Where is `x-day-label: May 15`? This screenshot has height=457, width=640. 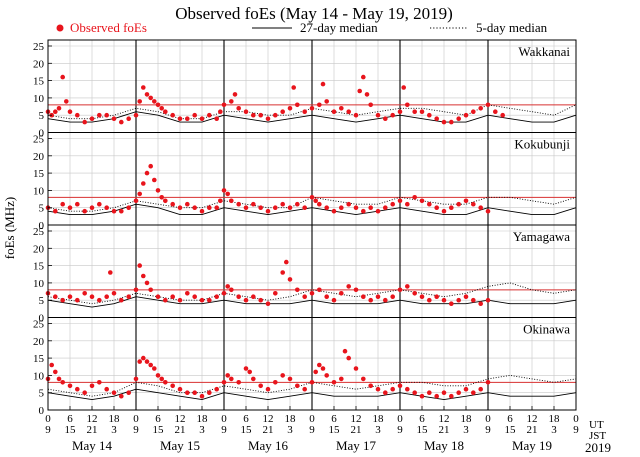
x-day-label: May 15 is located at coordinates (180, 445).